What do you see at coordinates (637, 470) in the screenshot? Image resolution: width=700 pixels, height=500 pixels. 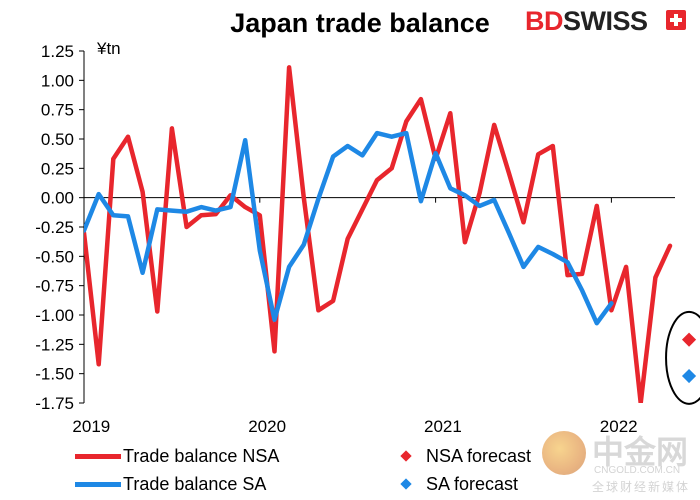 I see `watermark-domain: CNGOLD.COM.CN` at bounding box center [637, 470].